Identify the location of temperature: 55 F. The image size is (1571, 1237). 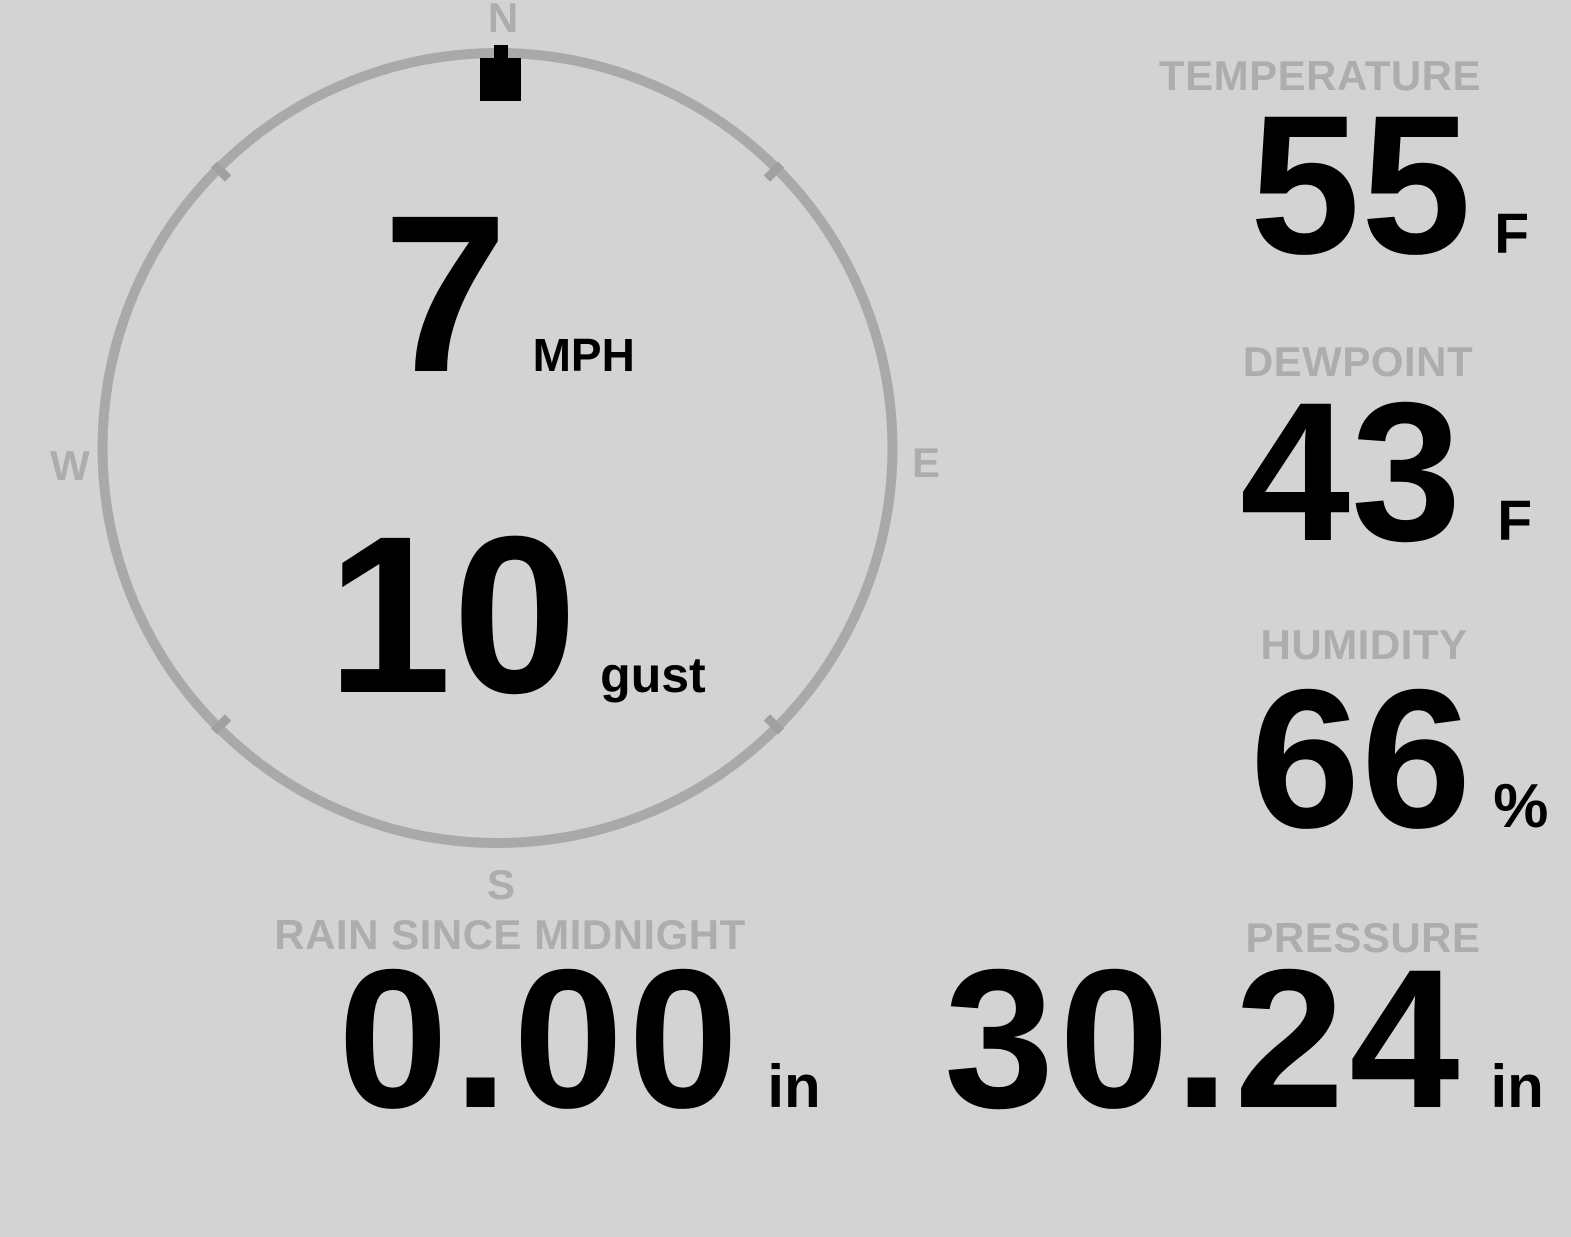
(1389, 185).